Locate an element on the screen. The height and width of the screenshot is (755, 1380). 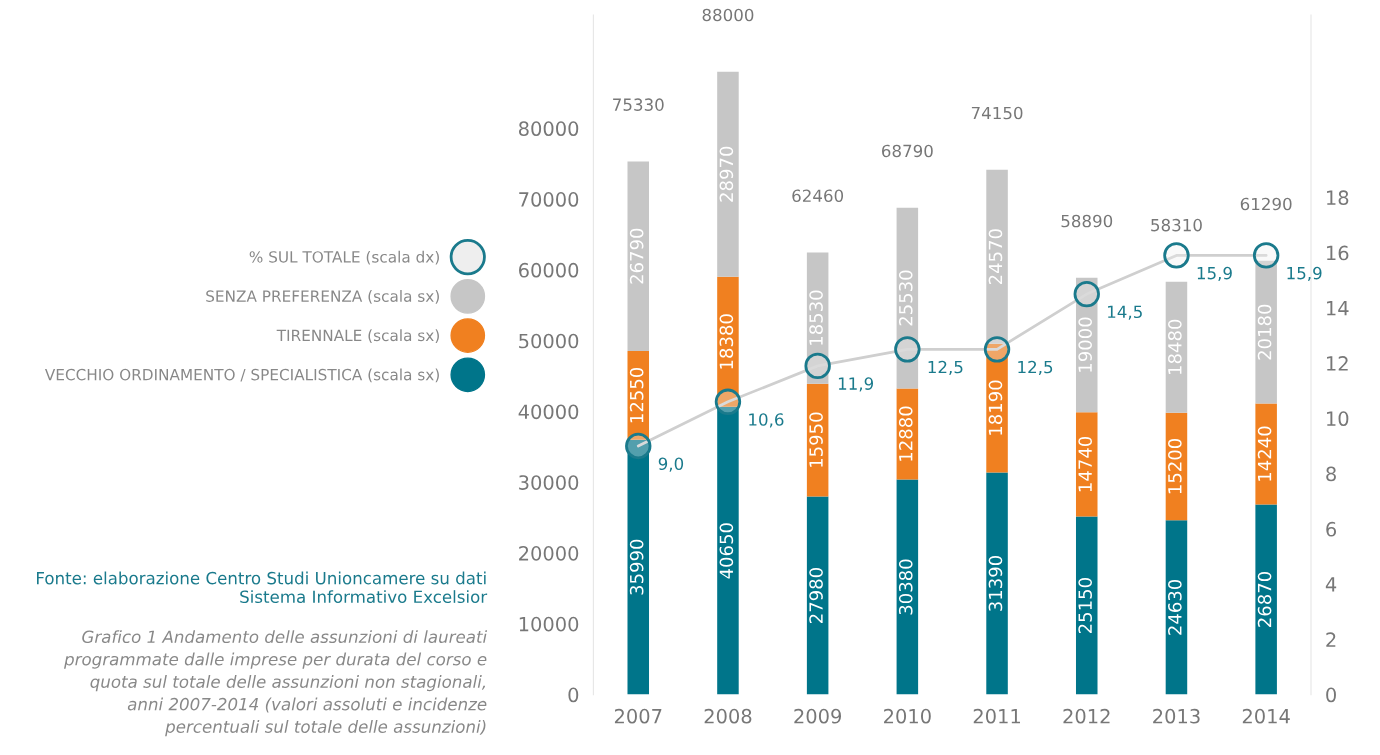
data-label: 31390 is located at coordinates (995, 583).